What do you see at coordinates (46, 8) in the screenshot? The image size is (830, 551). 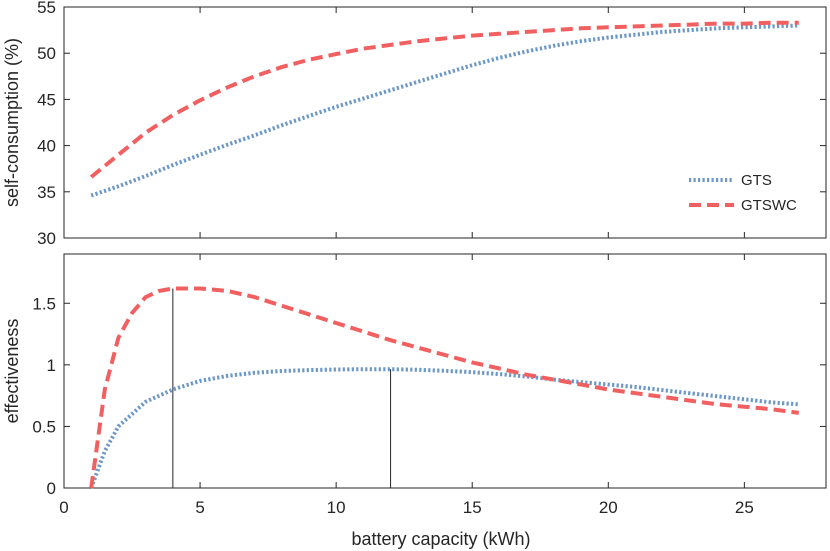 I see `y-tick-label: 55` at bounding box center [46, 8].